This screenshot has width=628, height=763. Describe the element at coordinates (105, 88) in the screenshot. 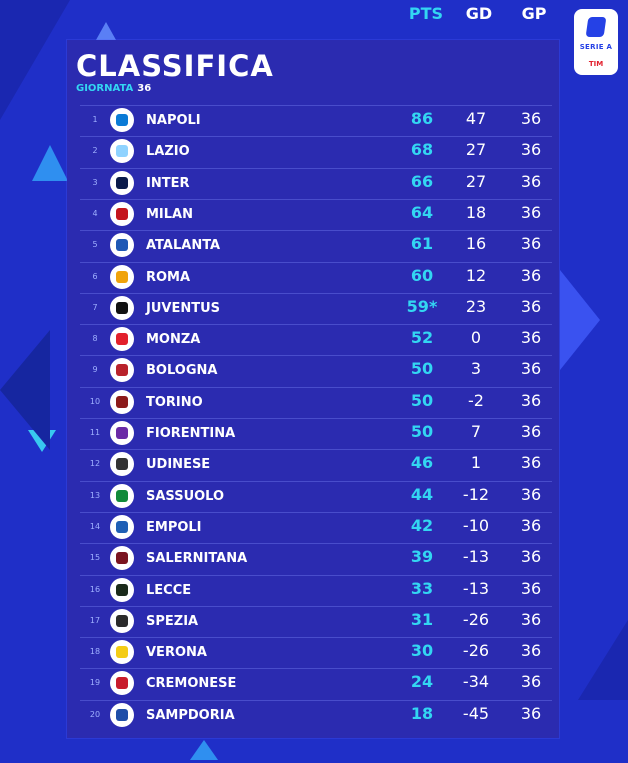

I see `round-label: GIORNATA` at that location.